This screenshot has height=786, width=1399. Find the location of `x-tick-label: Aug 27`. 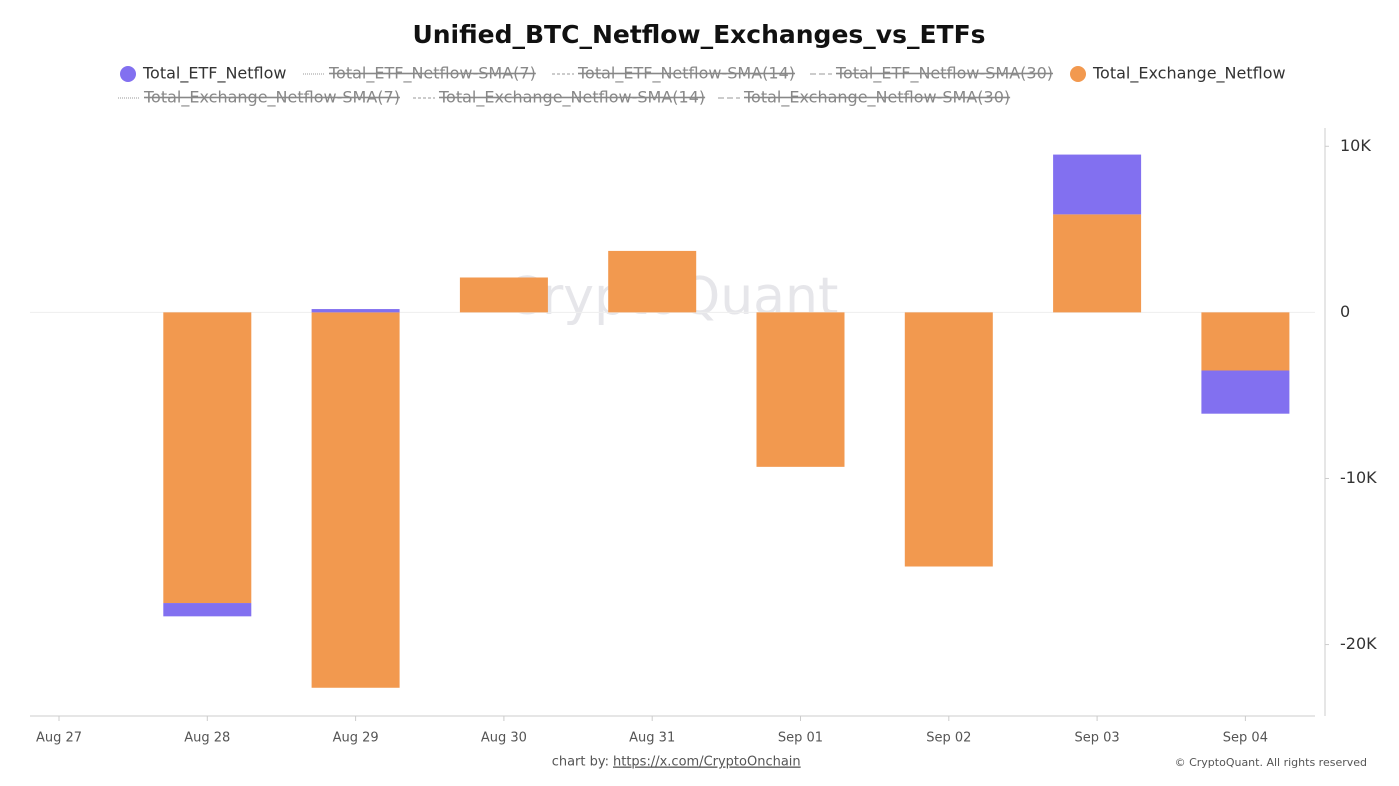

x-tick-label: Aug 27 is located at coordinates (59, 738).